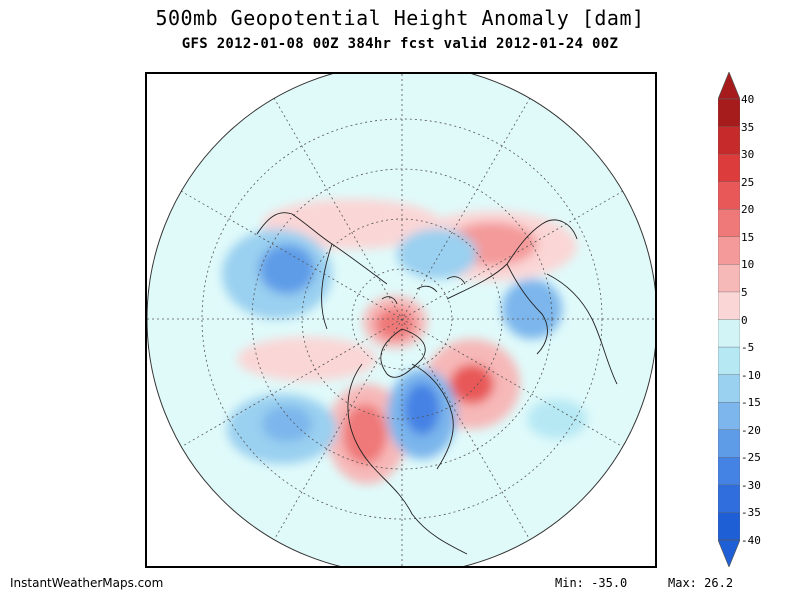  What do you see at coordinates (748, 127) in the screenshot?
I see `colorbar-tick-label: 35` at bounding box center [748, 127].